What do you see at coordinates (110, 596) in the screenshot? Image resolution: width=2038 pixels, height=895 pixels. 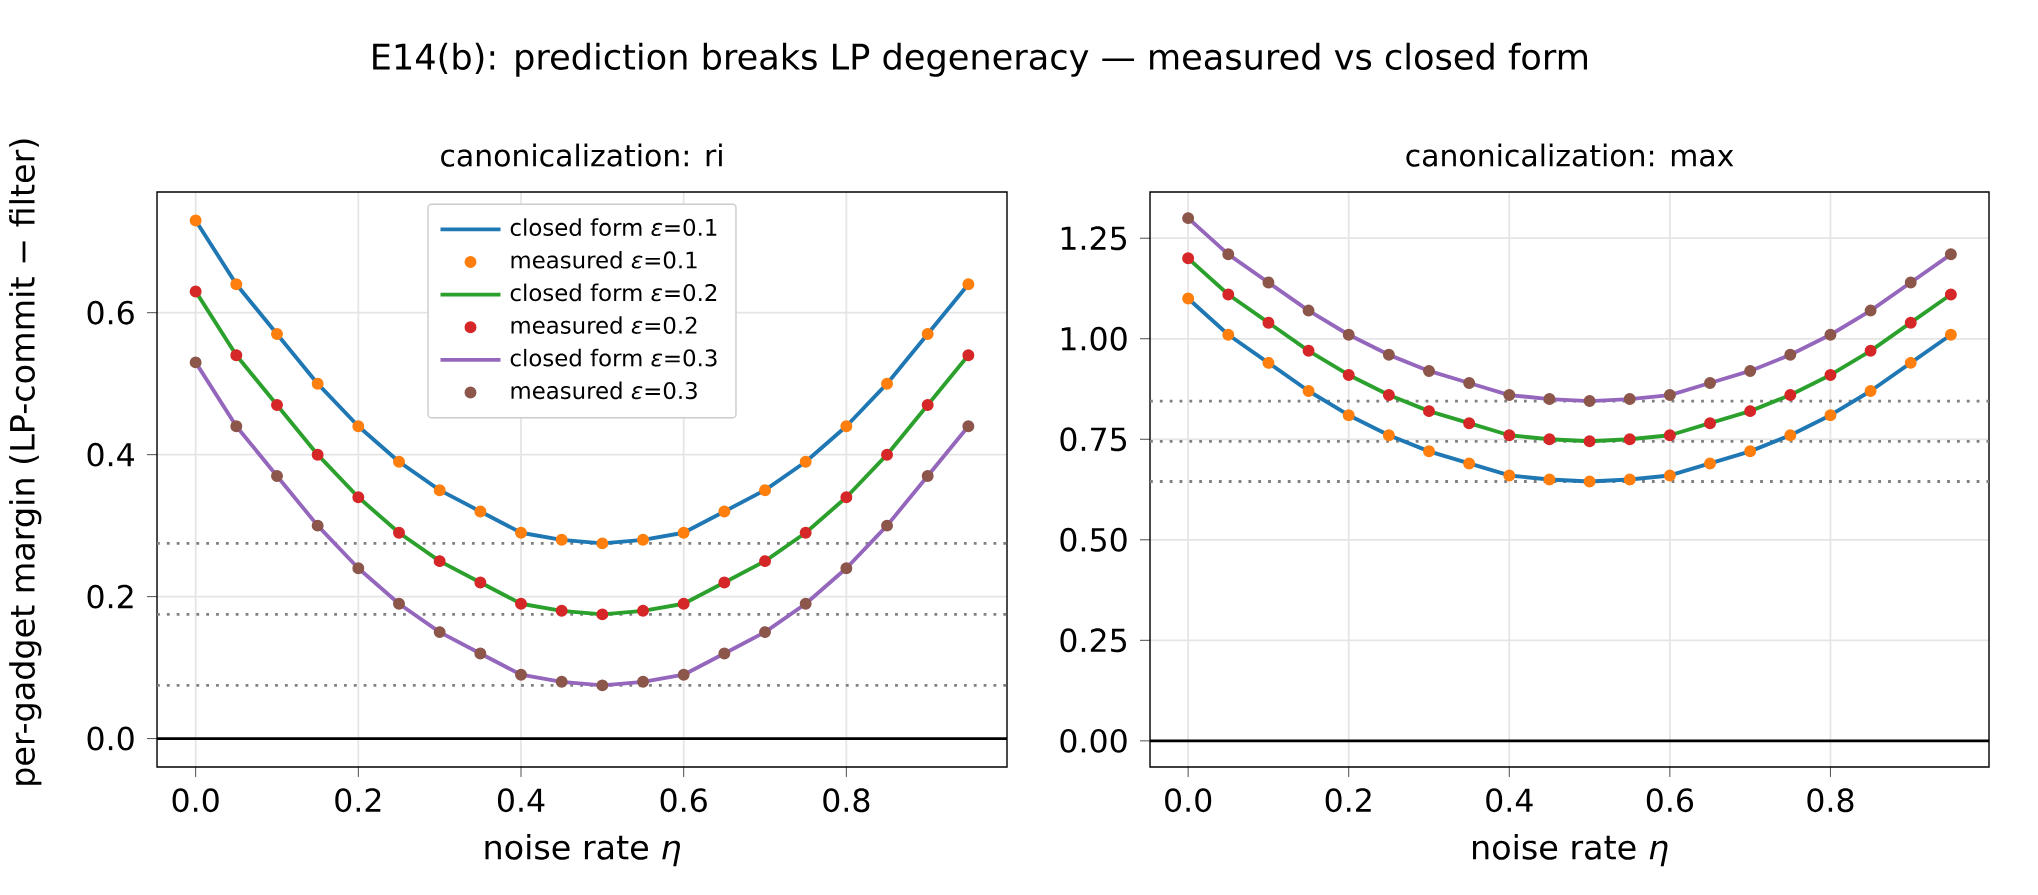 I see `y-tick-label: 0.2` at bounding box center [110, 596].